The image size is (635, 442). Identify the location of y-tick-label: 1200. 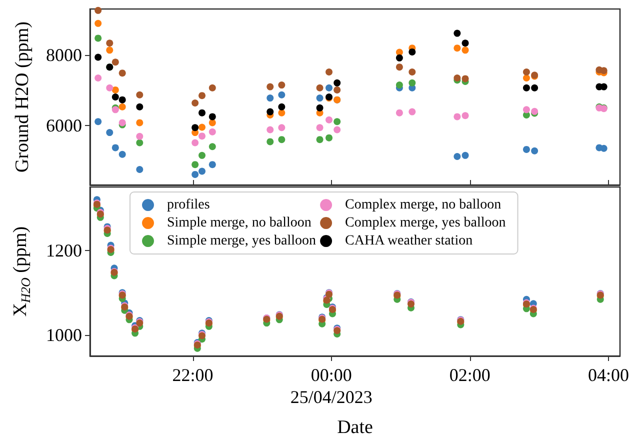
(64, 250).